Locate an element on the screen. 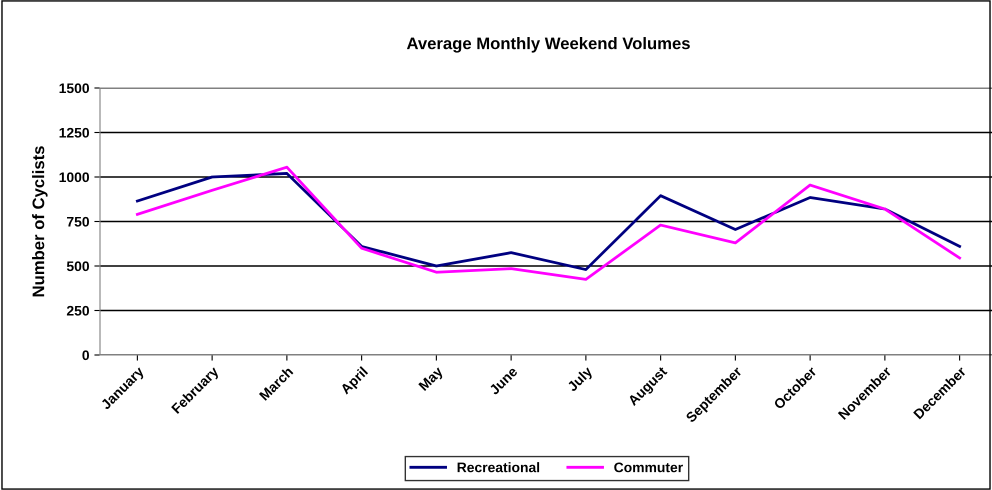 The image size is (992, 490). legend-label: Commuter is located at coordinates (648, 467).